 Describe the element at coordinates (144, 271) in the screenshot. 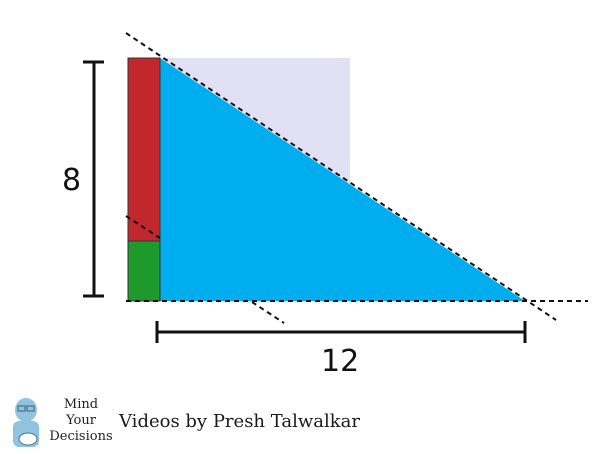

I see `green-rectangle` at that location.